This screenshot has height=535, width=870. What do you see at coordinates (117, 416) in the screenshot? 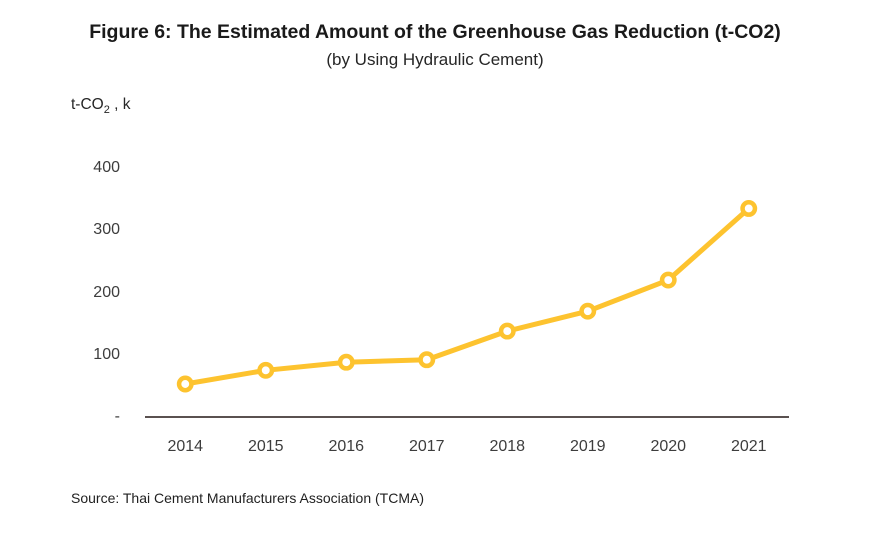
I see `y-tick-label: -` at bounding box center [117, 416].